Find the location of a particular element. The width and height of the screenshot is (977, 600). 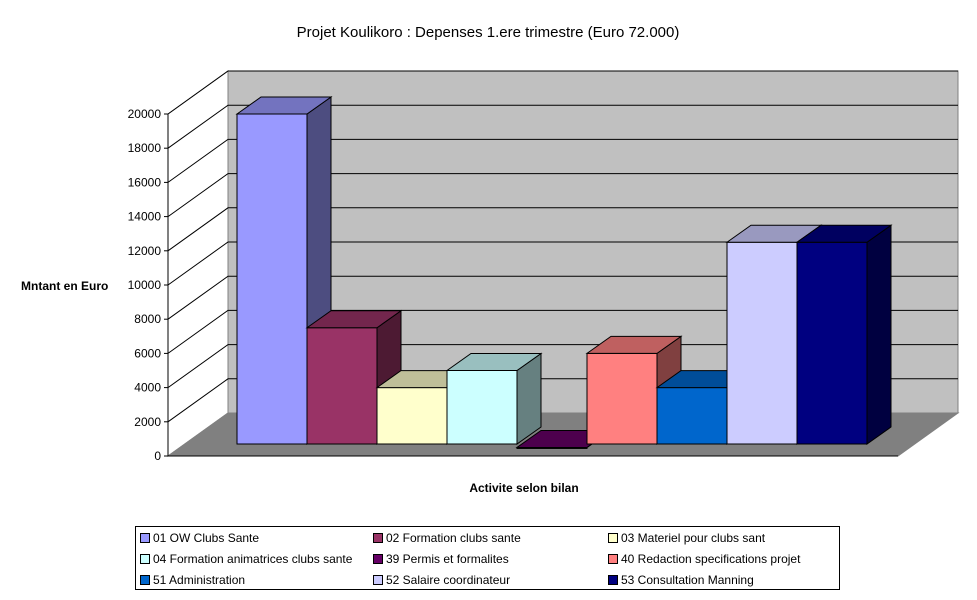

y-axis-label: Mntant en Euro is located at coordinates (64, 286).